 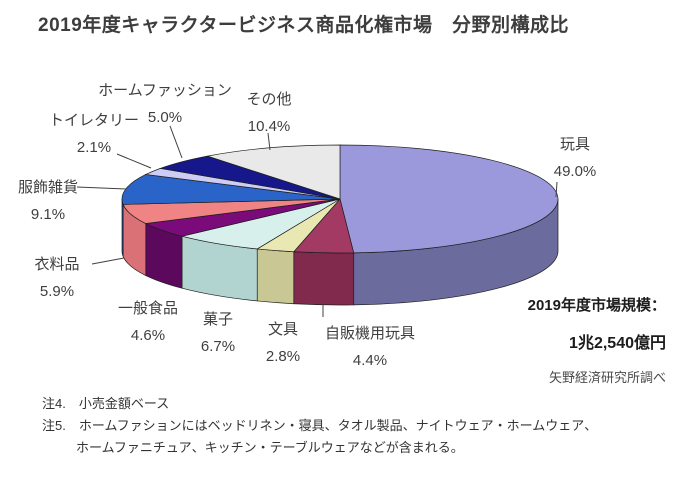 What do you see at coordinates (607, 377) in the screenshot?
I see `source-credit: 矢野経済研究所調べ` at bounding box center [607, 377].